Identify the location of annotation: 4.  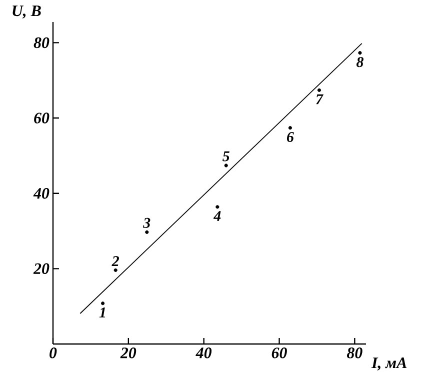
(217, 216).